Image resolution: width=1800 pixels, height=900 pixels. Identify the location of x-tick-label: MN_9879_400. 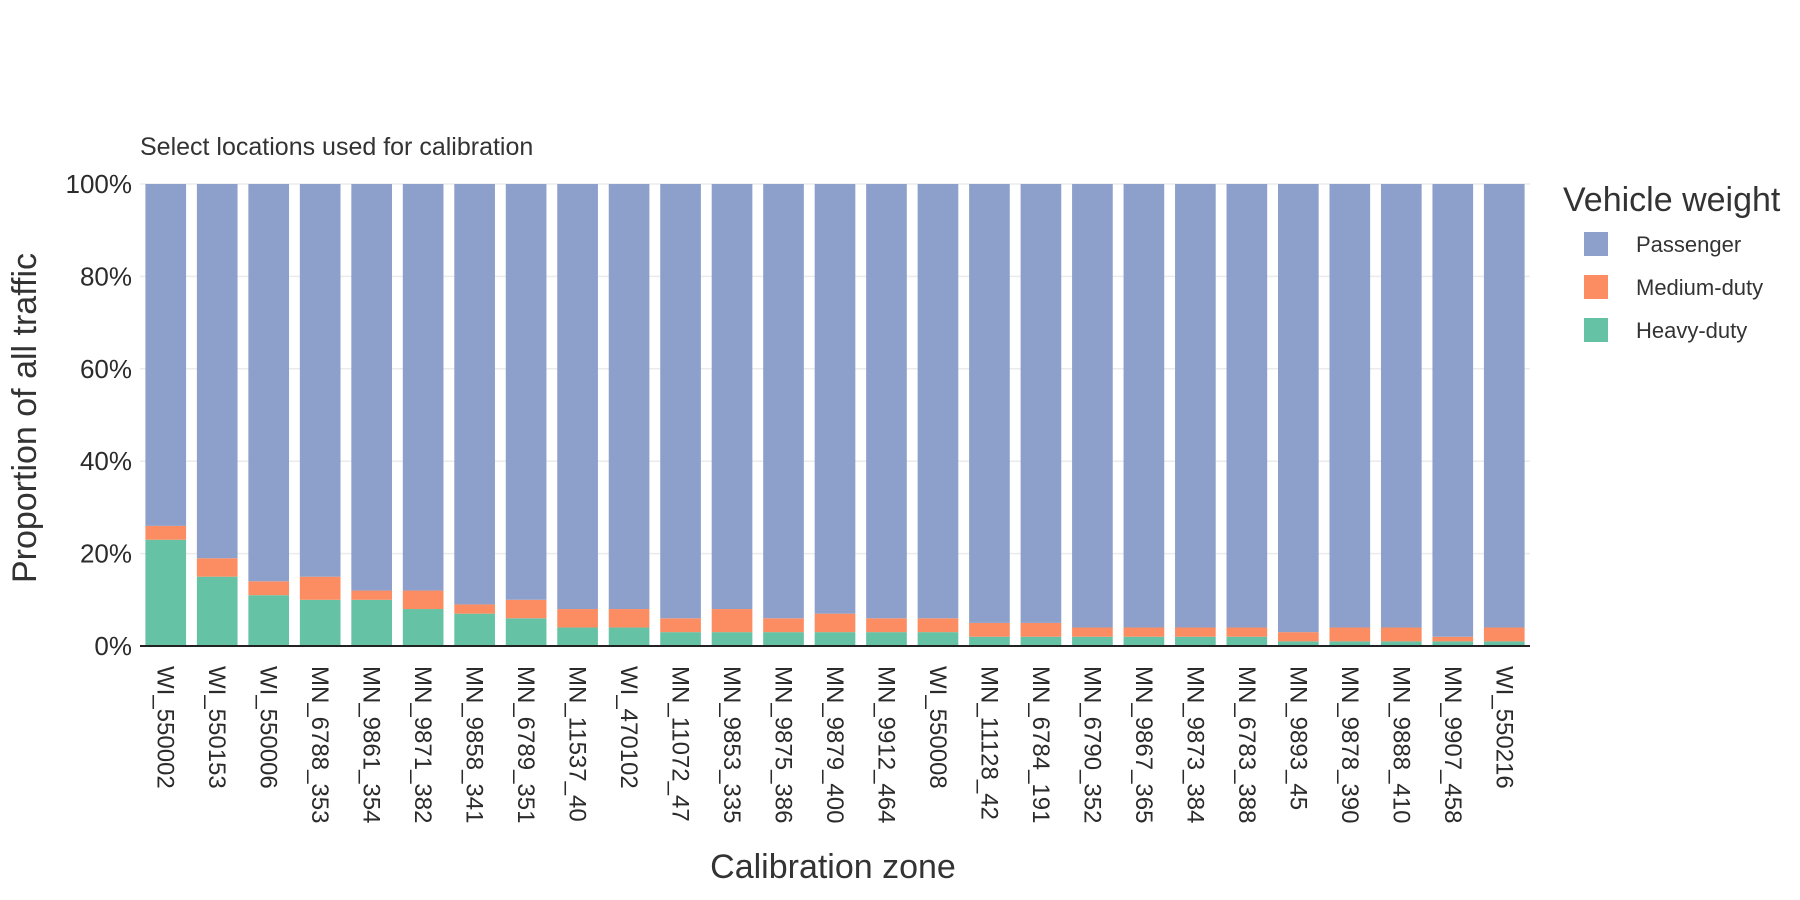
(834, 744).